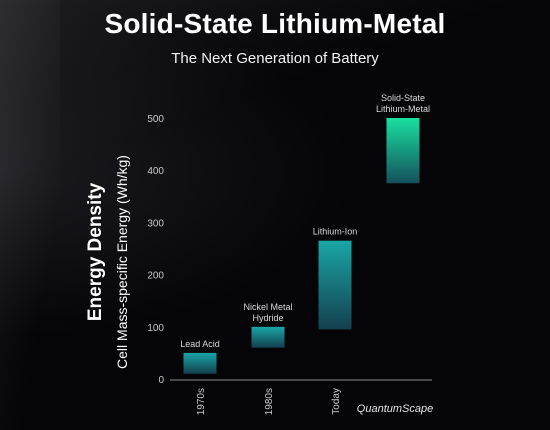 This screenshot has width=550, height=430. I want to click on x-category-label: 1980s, so click(269, 401).